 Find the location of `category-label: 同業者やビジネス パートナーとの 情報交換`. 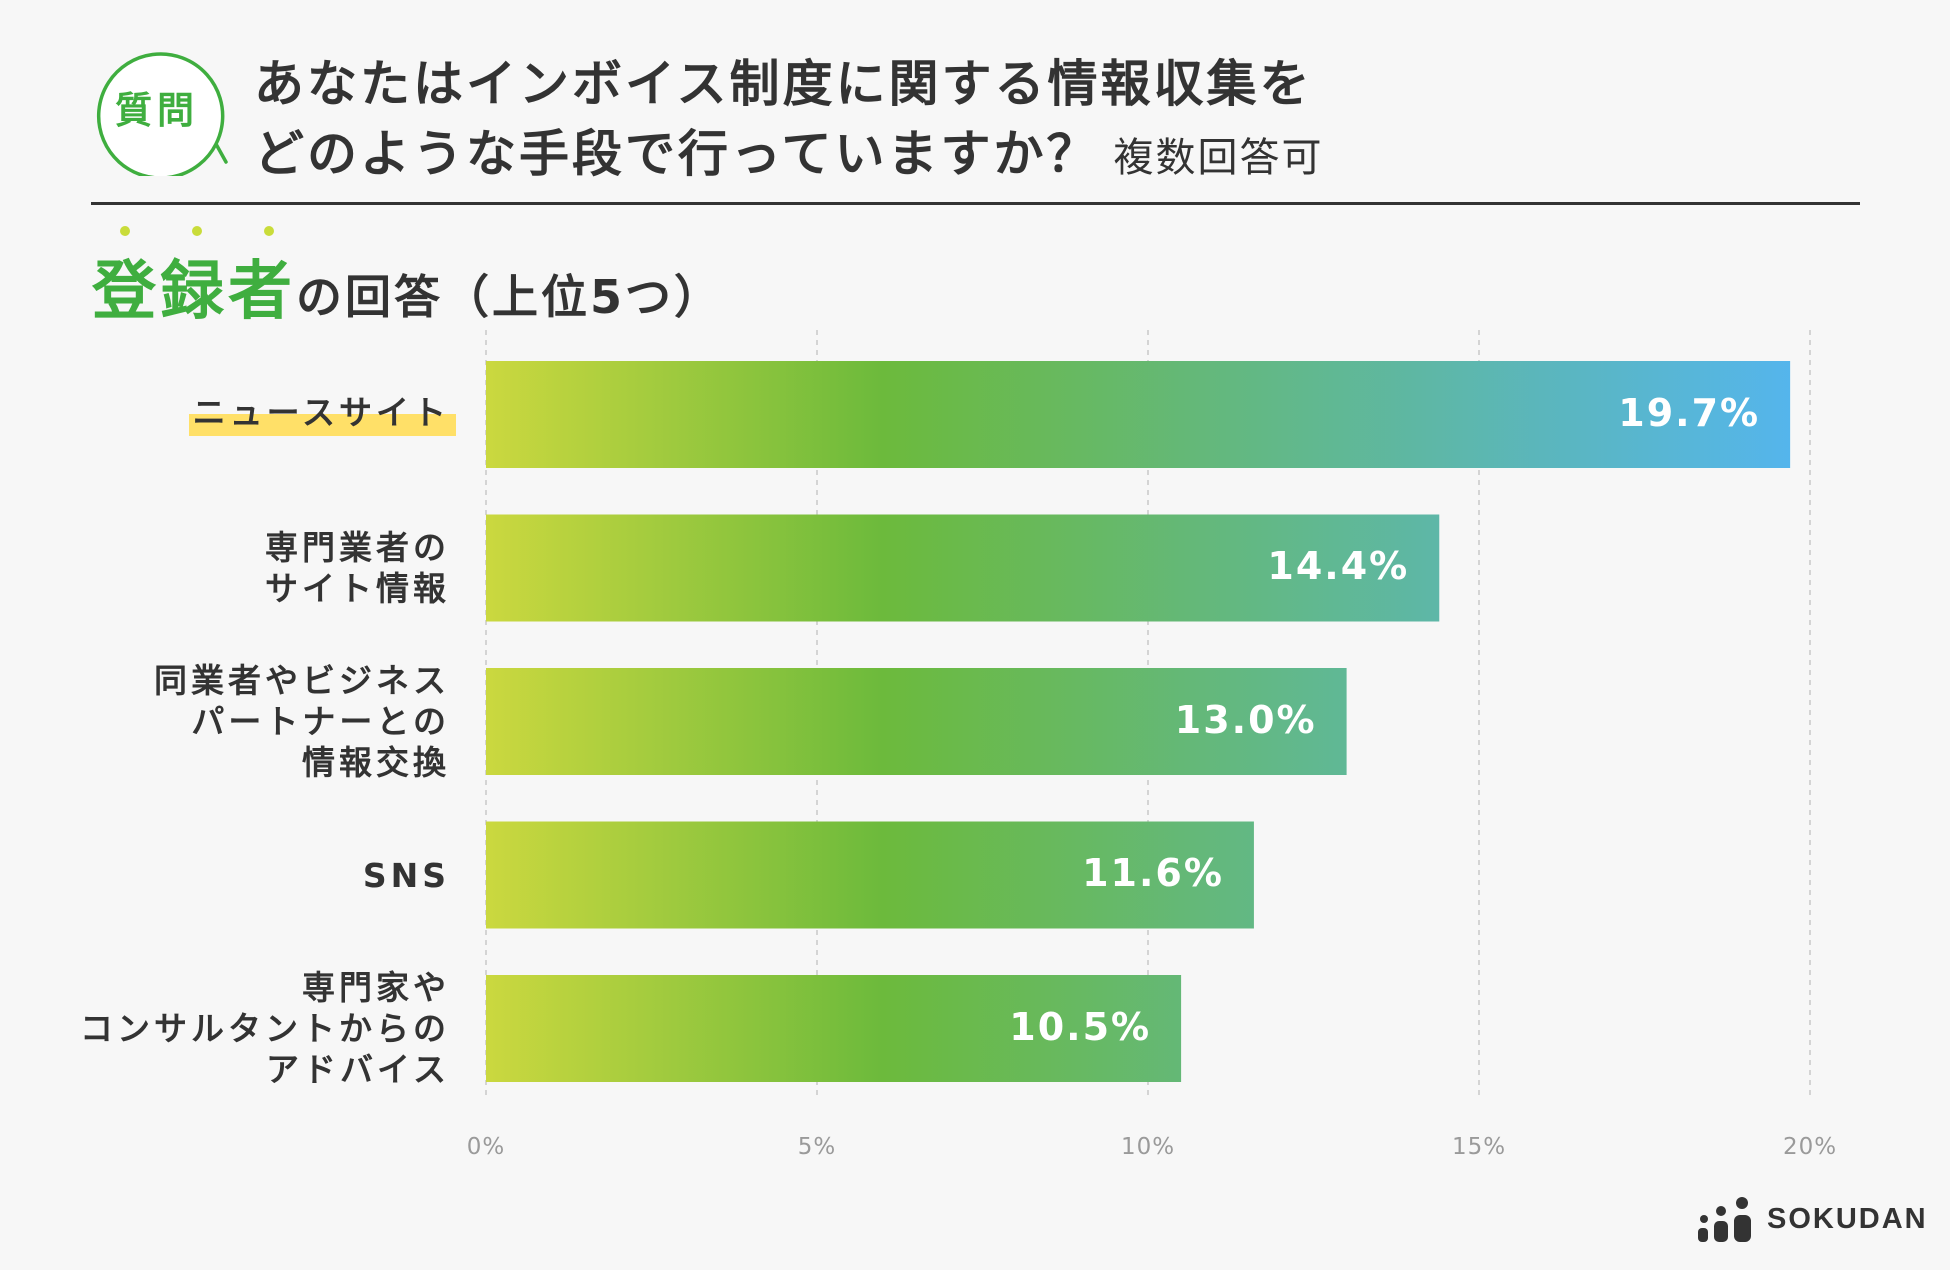

category-label: 同業者やビジネス パートナーとの 情報交換 is located at coordinates (302, 721).